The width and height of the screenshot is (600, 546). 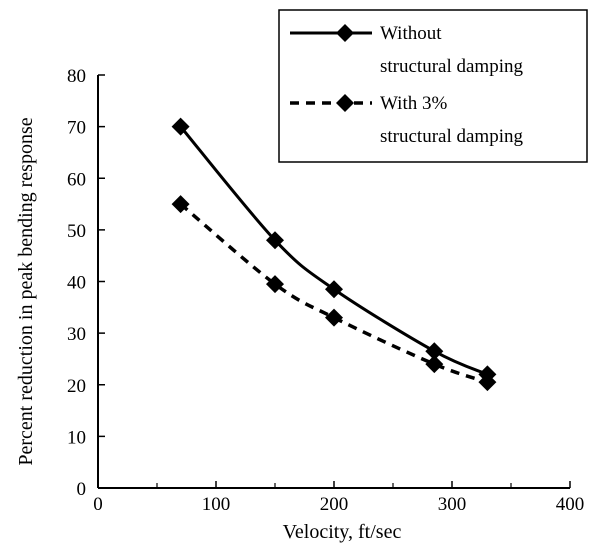 I want to click on x-tick-label: 400, so click(x=570, y=504).